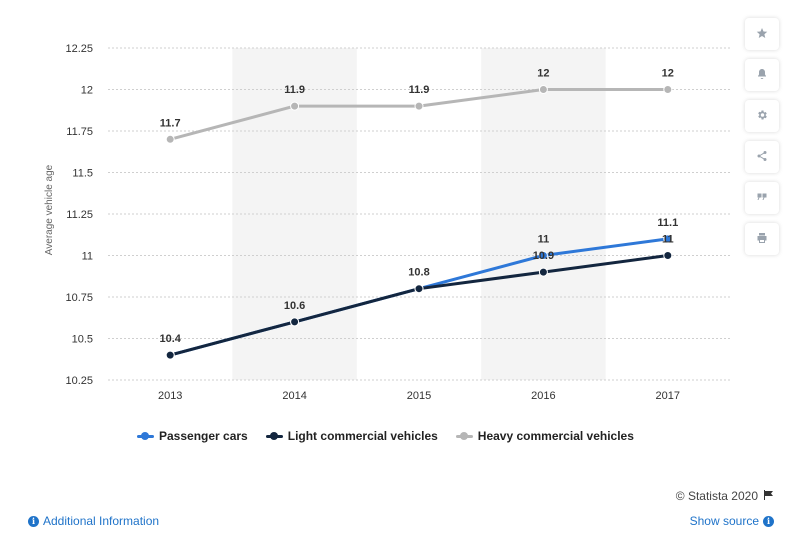  Describe the element at coordinates (543, 396) in the screenshot. I see `x-tick-label: 2016` at that location.